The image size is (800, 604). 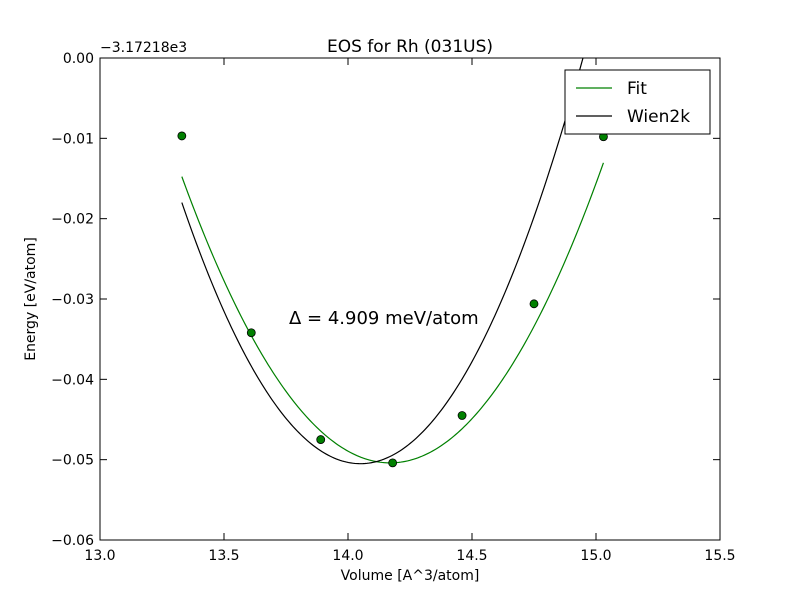 What do you see at coordinates (78, 59) in the screenshot?
I see `y-tick-label: 0.00` at bounding box center [78, 59].